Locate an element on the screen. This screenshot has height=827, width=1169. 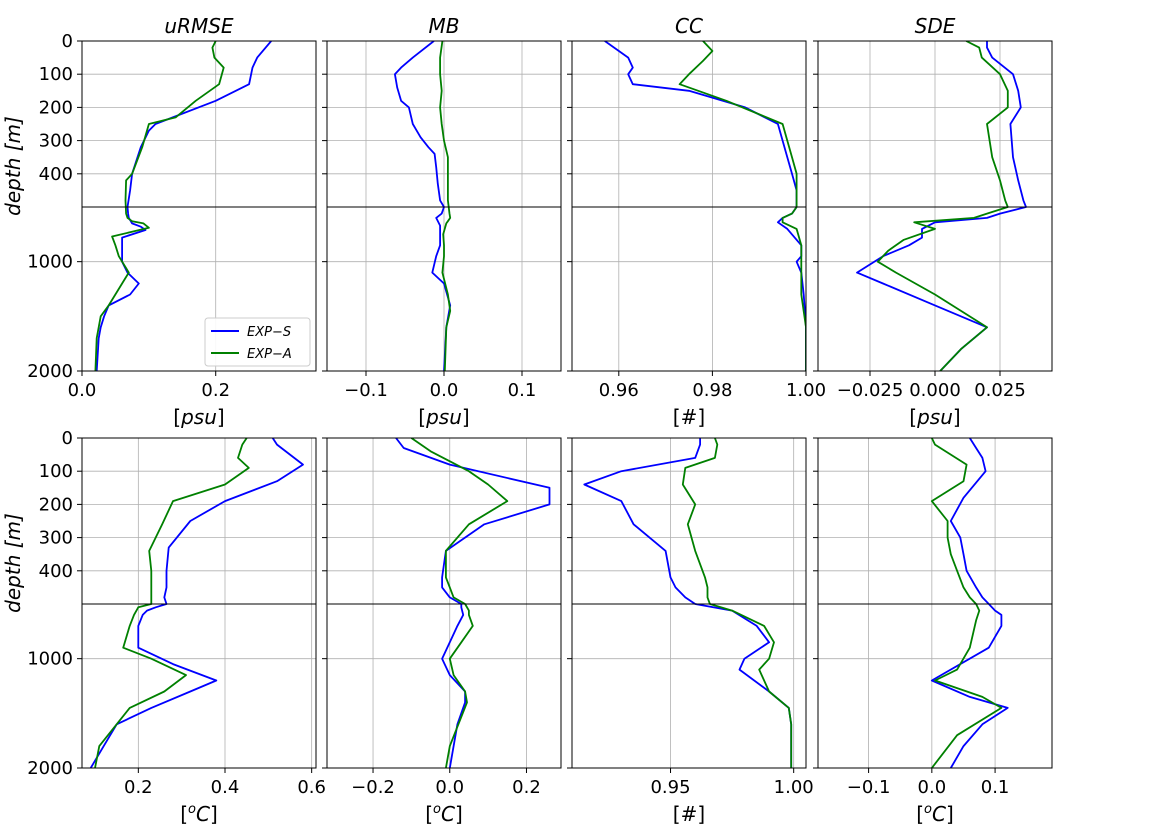
panel-6: −0.2 0.0 0.2 [oC] is located at coordinates (442, 631).